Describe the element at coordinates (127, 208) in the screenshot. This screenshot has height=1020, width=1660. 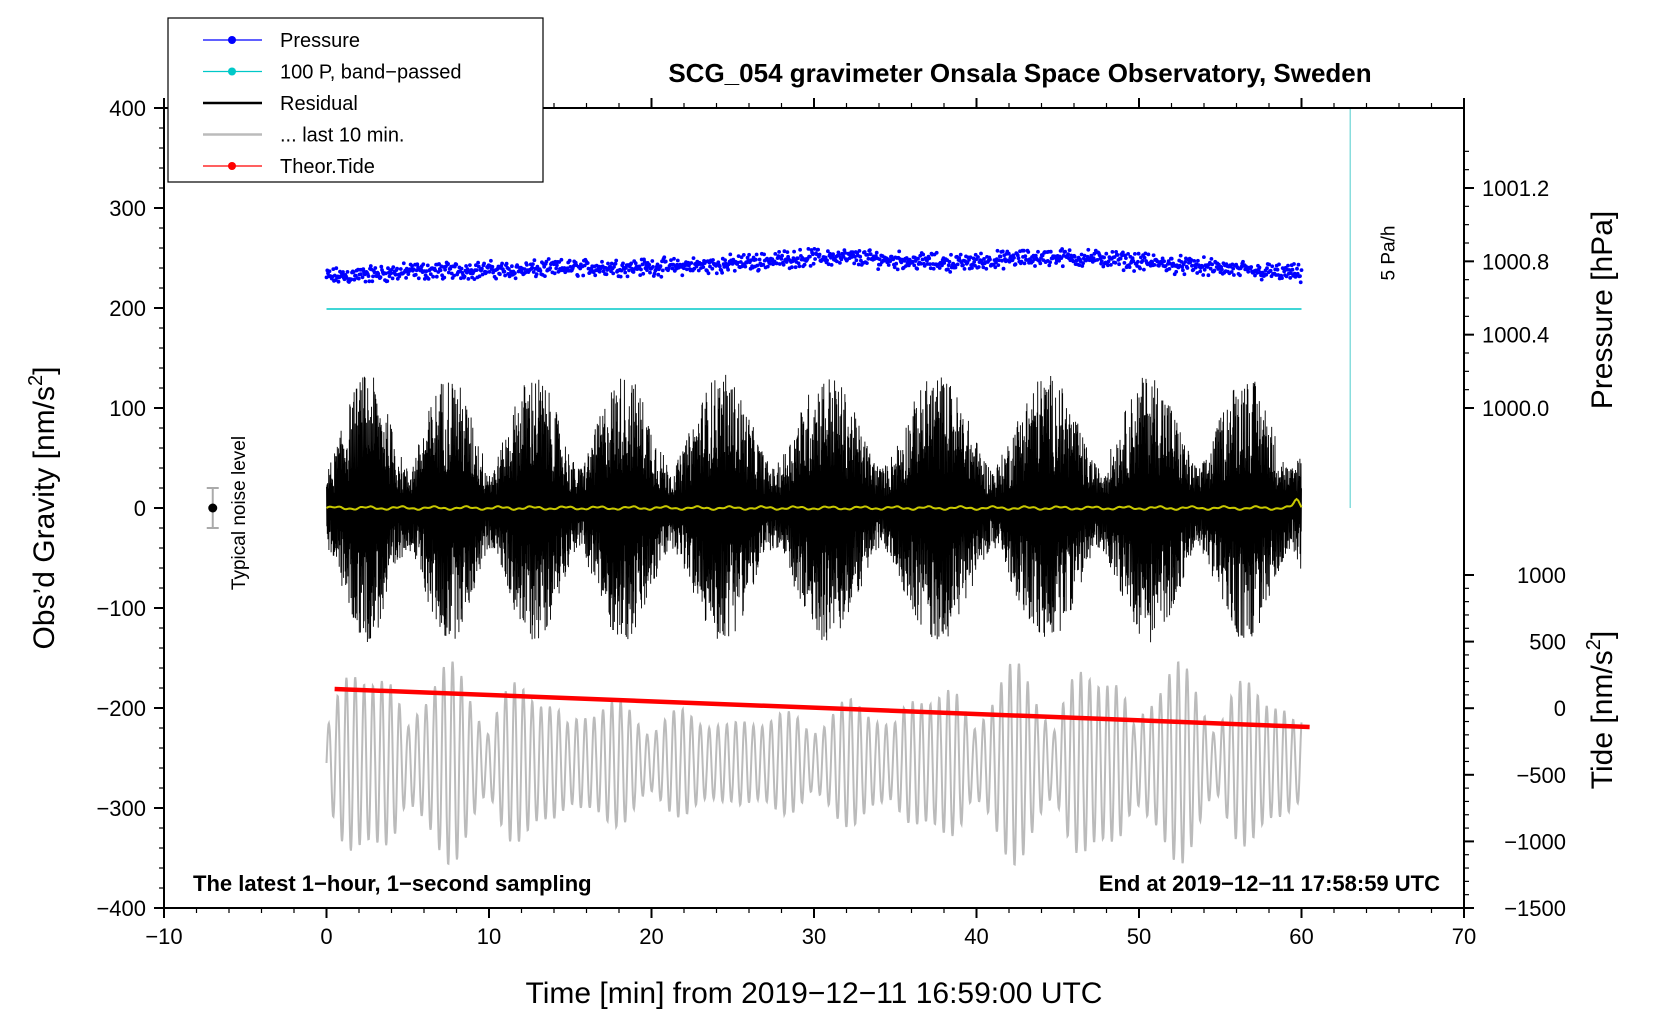
I see `y-tick-label: 300` at that location.